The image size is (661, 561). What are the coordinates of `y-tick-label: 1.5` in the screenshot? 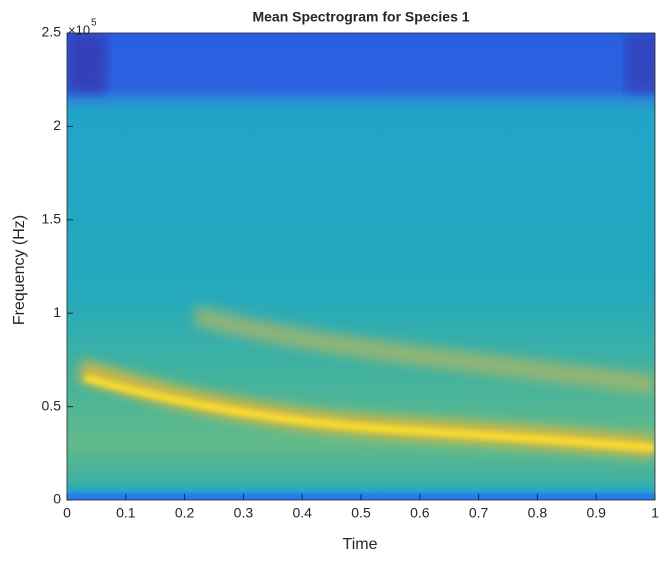 It's located at (52, 219).